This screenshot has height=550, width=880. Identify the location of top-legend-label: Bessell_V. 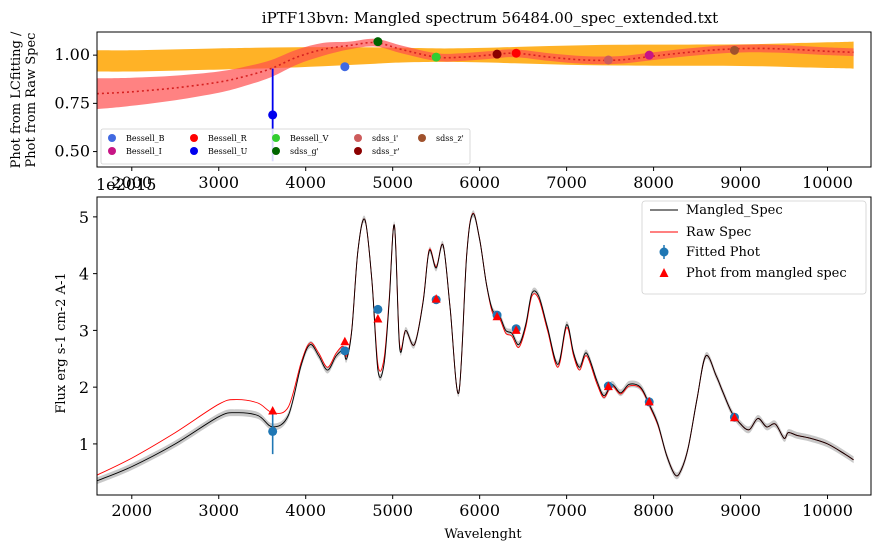
(309, 138).